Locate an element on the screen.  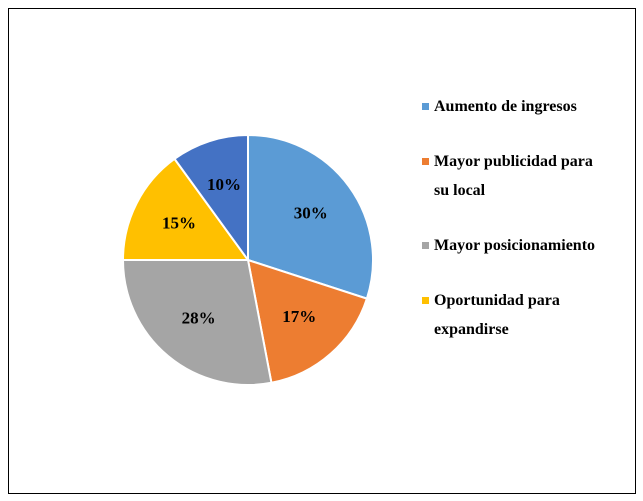
data-label: 10% is located at coordinates (224, 184).